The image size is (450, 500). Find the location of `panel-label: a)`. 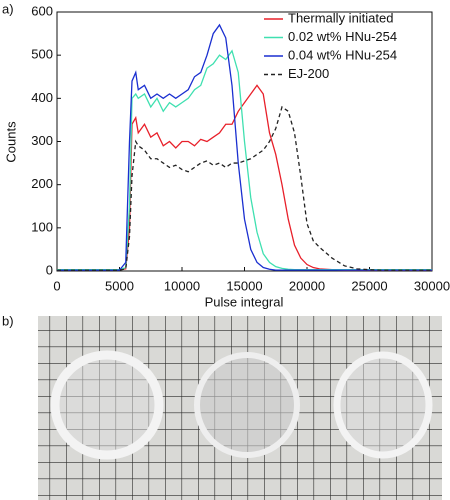

panel-label: a) is located at coordinates (8, 8).